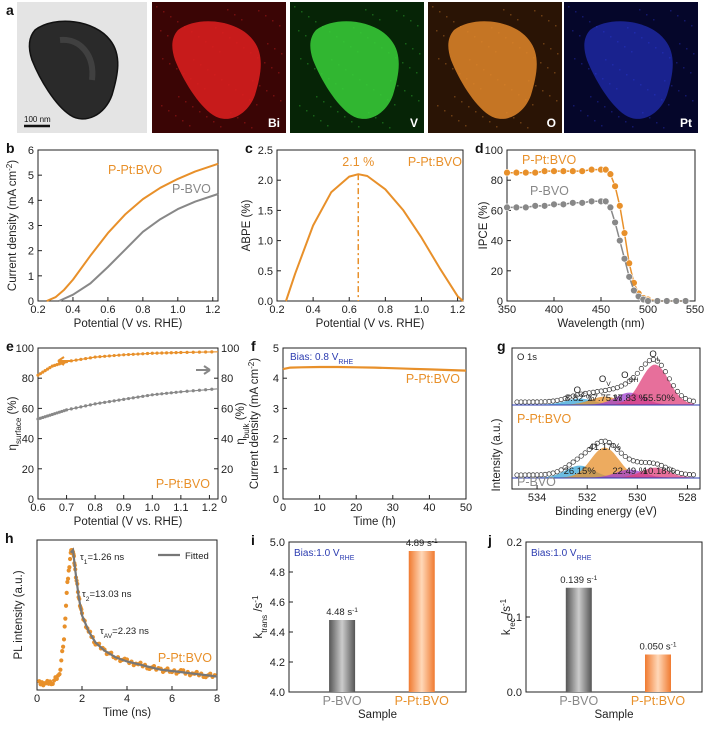  What do you see at coordinates (243, 423) in the screenshot?
I see `y-right-axis-label: ηbulk (%)` at bounding box center [243, 423].